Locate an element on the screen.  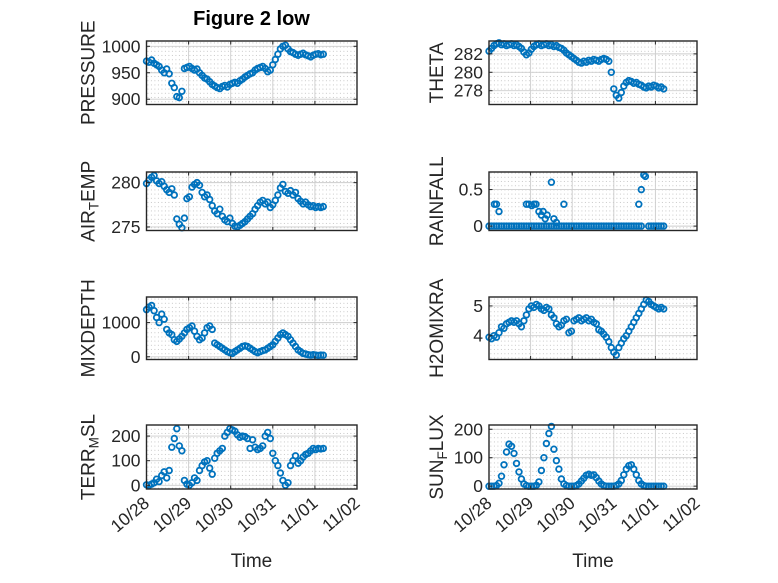
y-tick-label: 200 is located at coordinates (468, 429).